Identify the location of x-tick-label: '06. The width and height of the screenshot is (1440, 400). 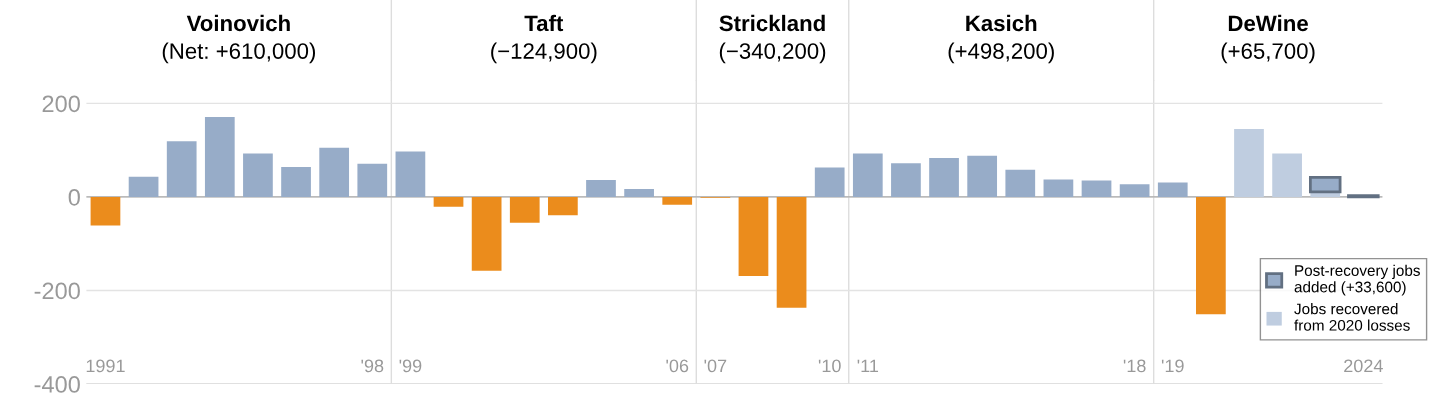
(677, 366).